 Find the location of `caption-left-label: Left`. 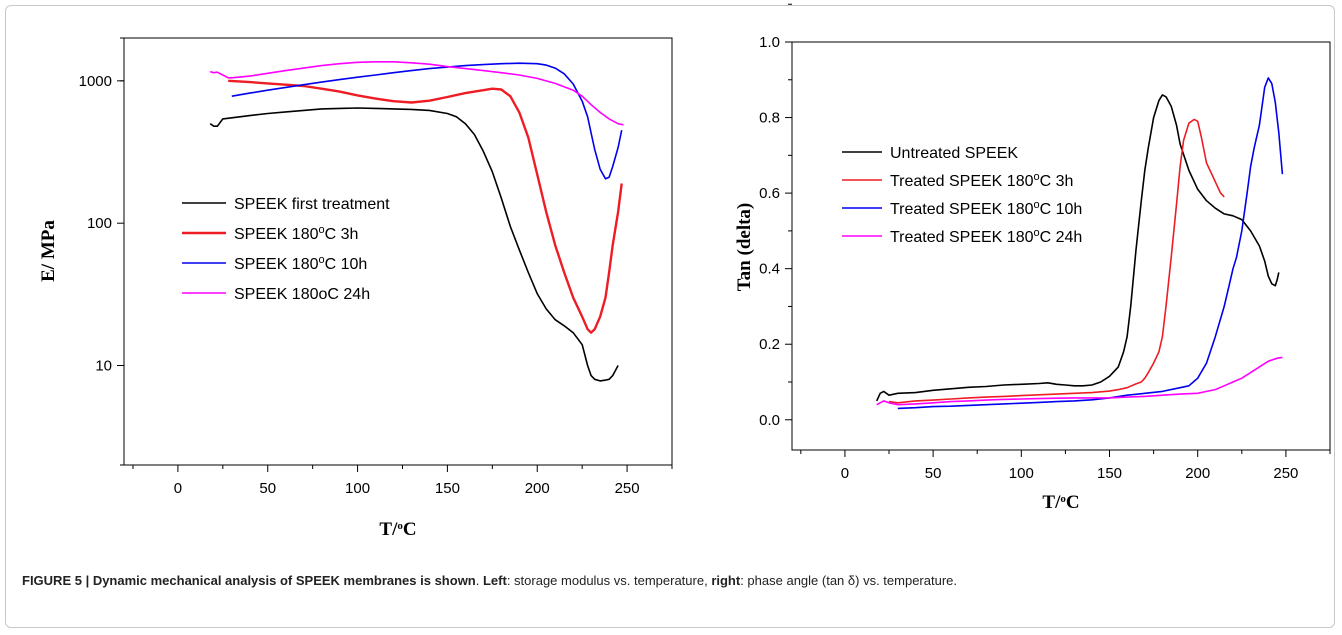

caption-left-label: Left is located at coordinates (494, 580).